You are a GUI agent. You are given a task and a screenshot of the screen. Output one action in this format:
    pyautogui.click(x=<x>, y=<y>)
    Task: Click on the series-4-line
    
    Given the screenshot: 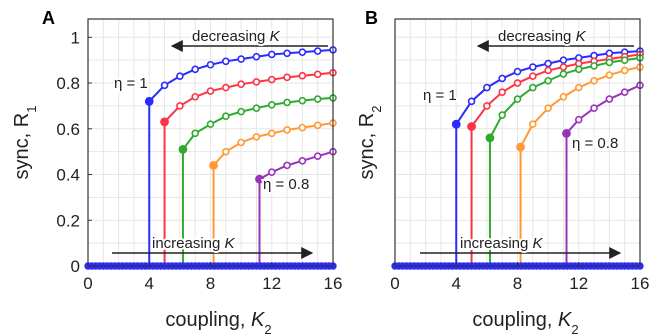 What is the action you would take?
    pyautogui.click(x=603, y=109)
    